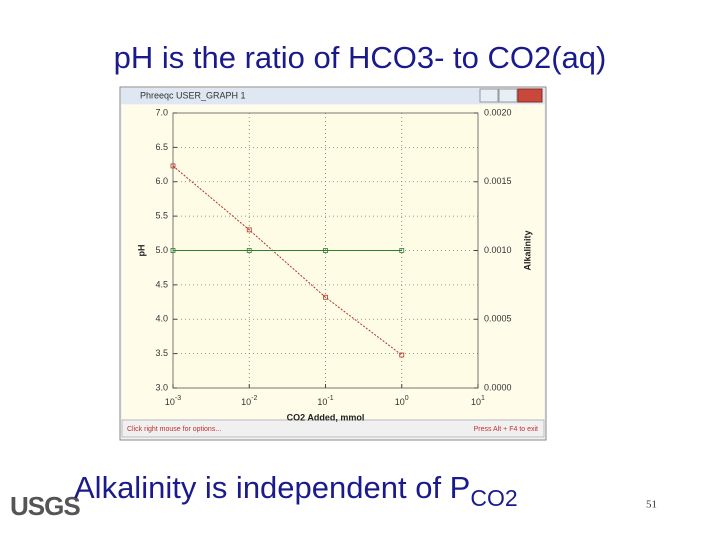 This screenshot has height=540, width=720. Describe the element at coordinates (483, 398) in the screenshot. I see `x-tick-exponent: 1` at that location.